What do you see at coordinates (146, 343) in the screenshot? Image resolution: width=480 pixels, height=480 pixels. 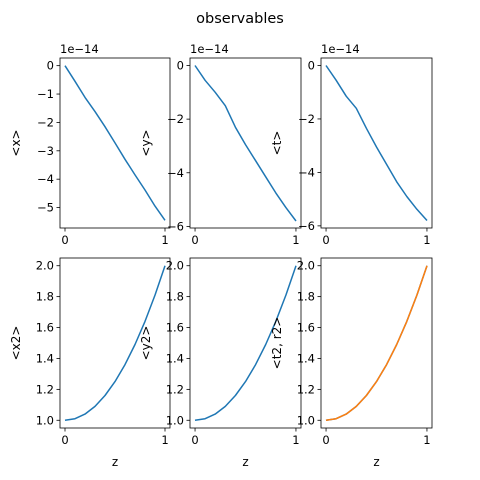 I see `y-axis-label: <y2>` at bounding box center [146, 343].